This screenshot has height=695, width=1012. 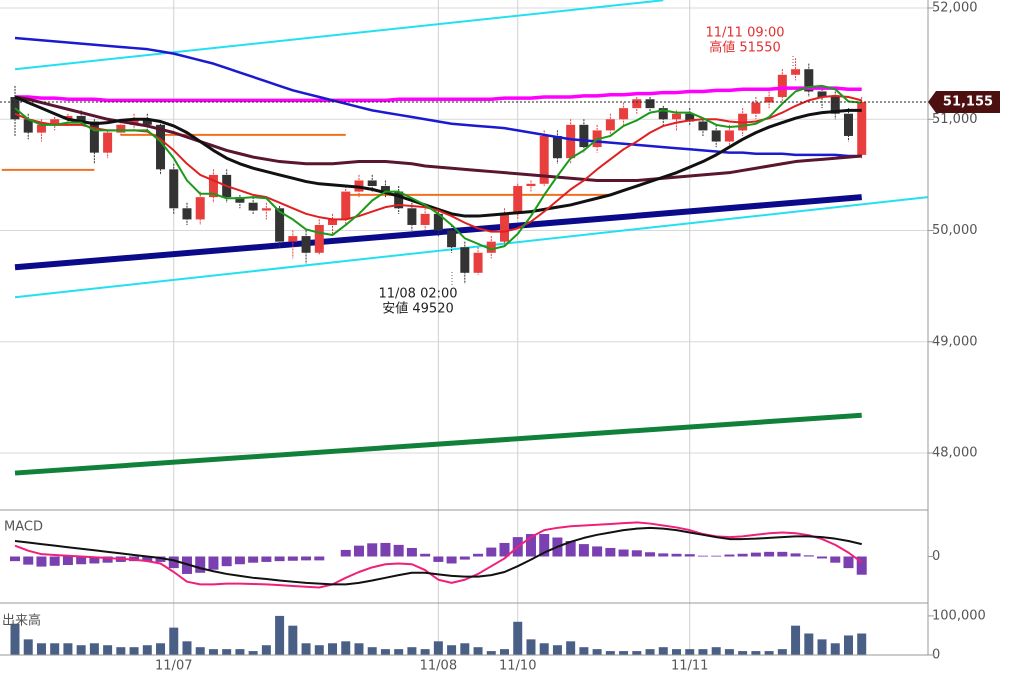 What do you see at coordinates (418, 309) in the screenshot?
I see `annotation: 安値 49520` at bounding box center [418, 309].